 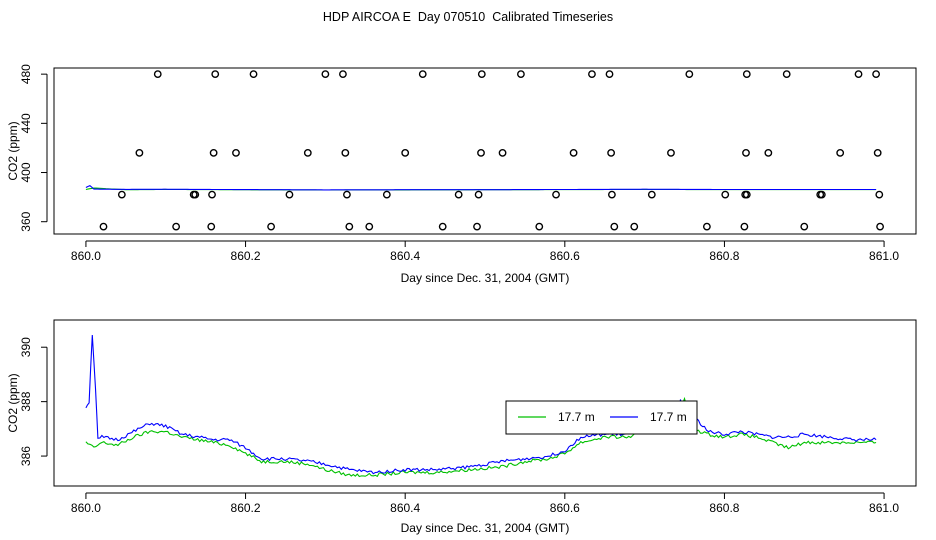 What do you see at coordinates (668, 417) in the screenshot?
I see `panel-2-legend-label-blue: 17.7 m` at bounding box center [668, 417].